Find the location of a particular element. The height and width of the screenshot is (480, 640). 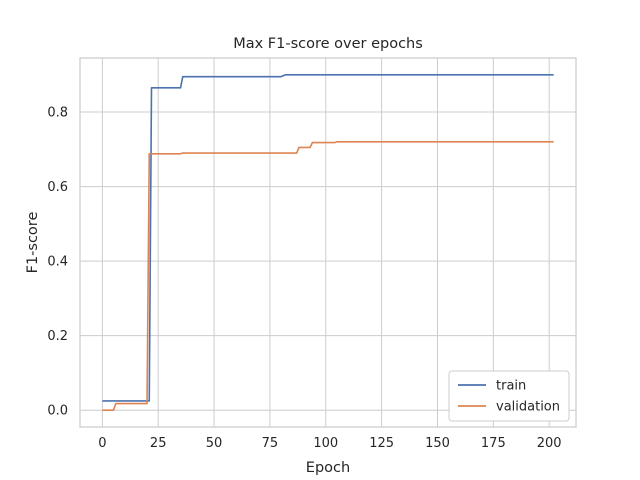

y-tick-label: 0.0 is located at coordinates (57, 411).